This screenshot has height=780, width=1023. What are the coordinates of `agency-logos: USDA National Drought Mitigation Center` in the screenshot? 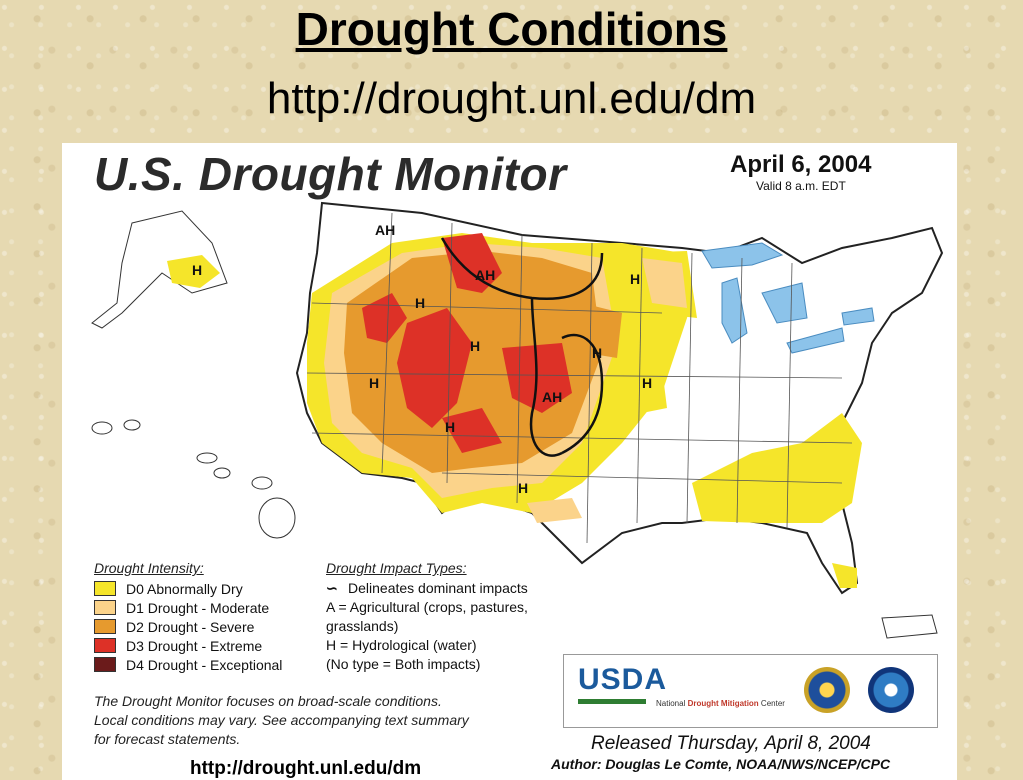 It's located at (750, 691).